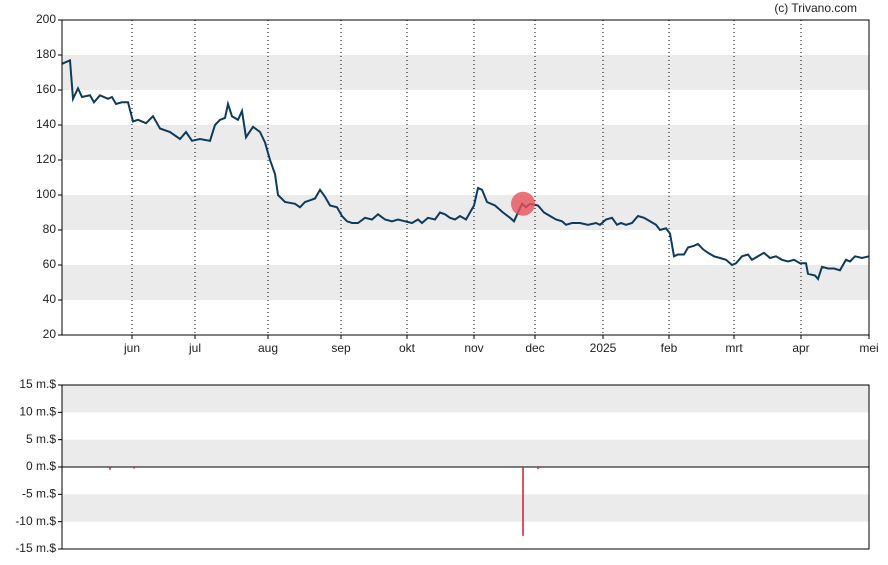 This screenshot has height=565, width=888. What do you see at coordinates (46, 54) in the screenshot?
I see `y-tick-label: 180` at bounding box center [46, 54].